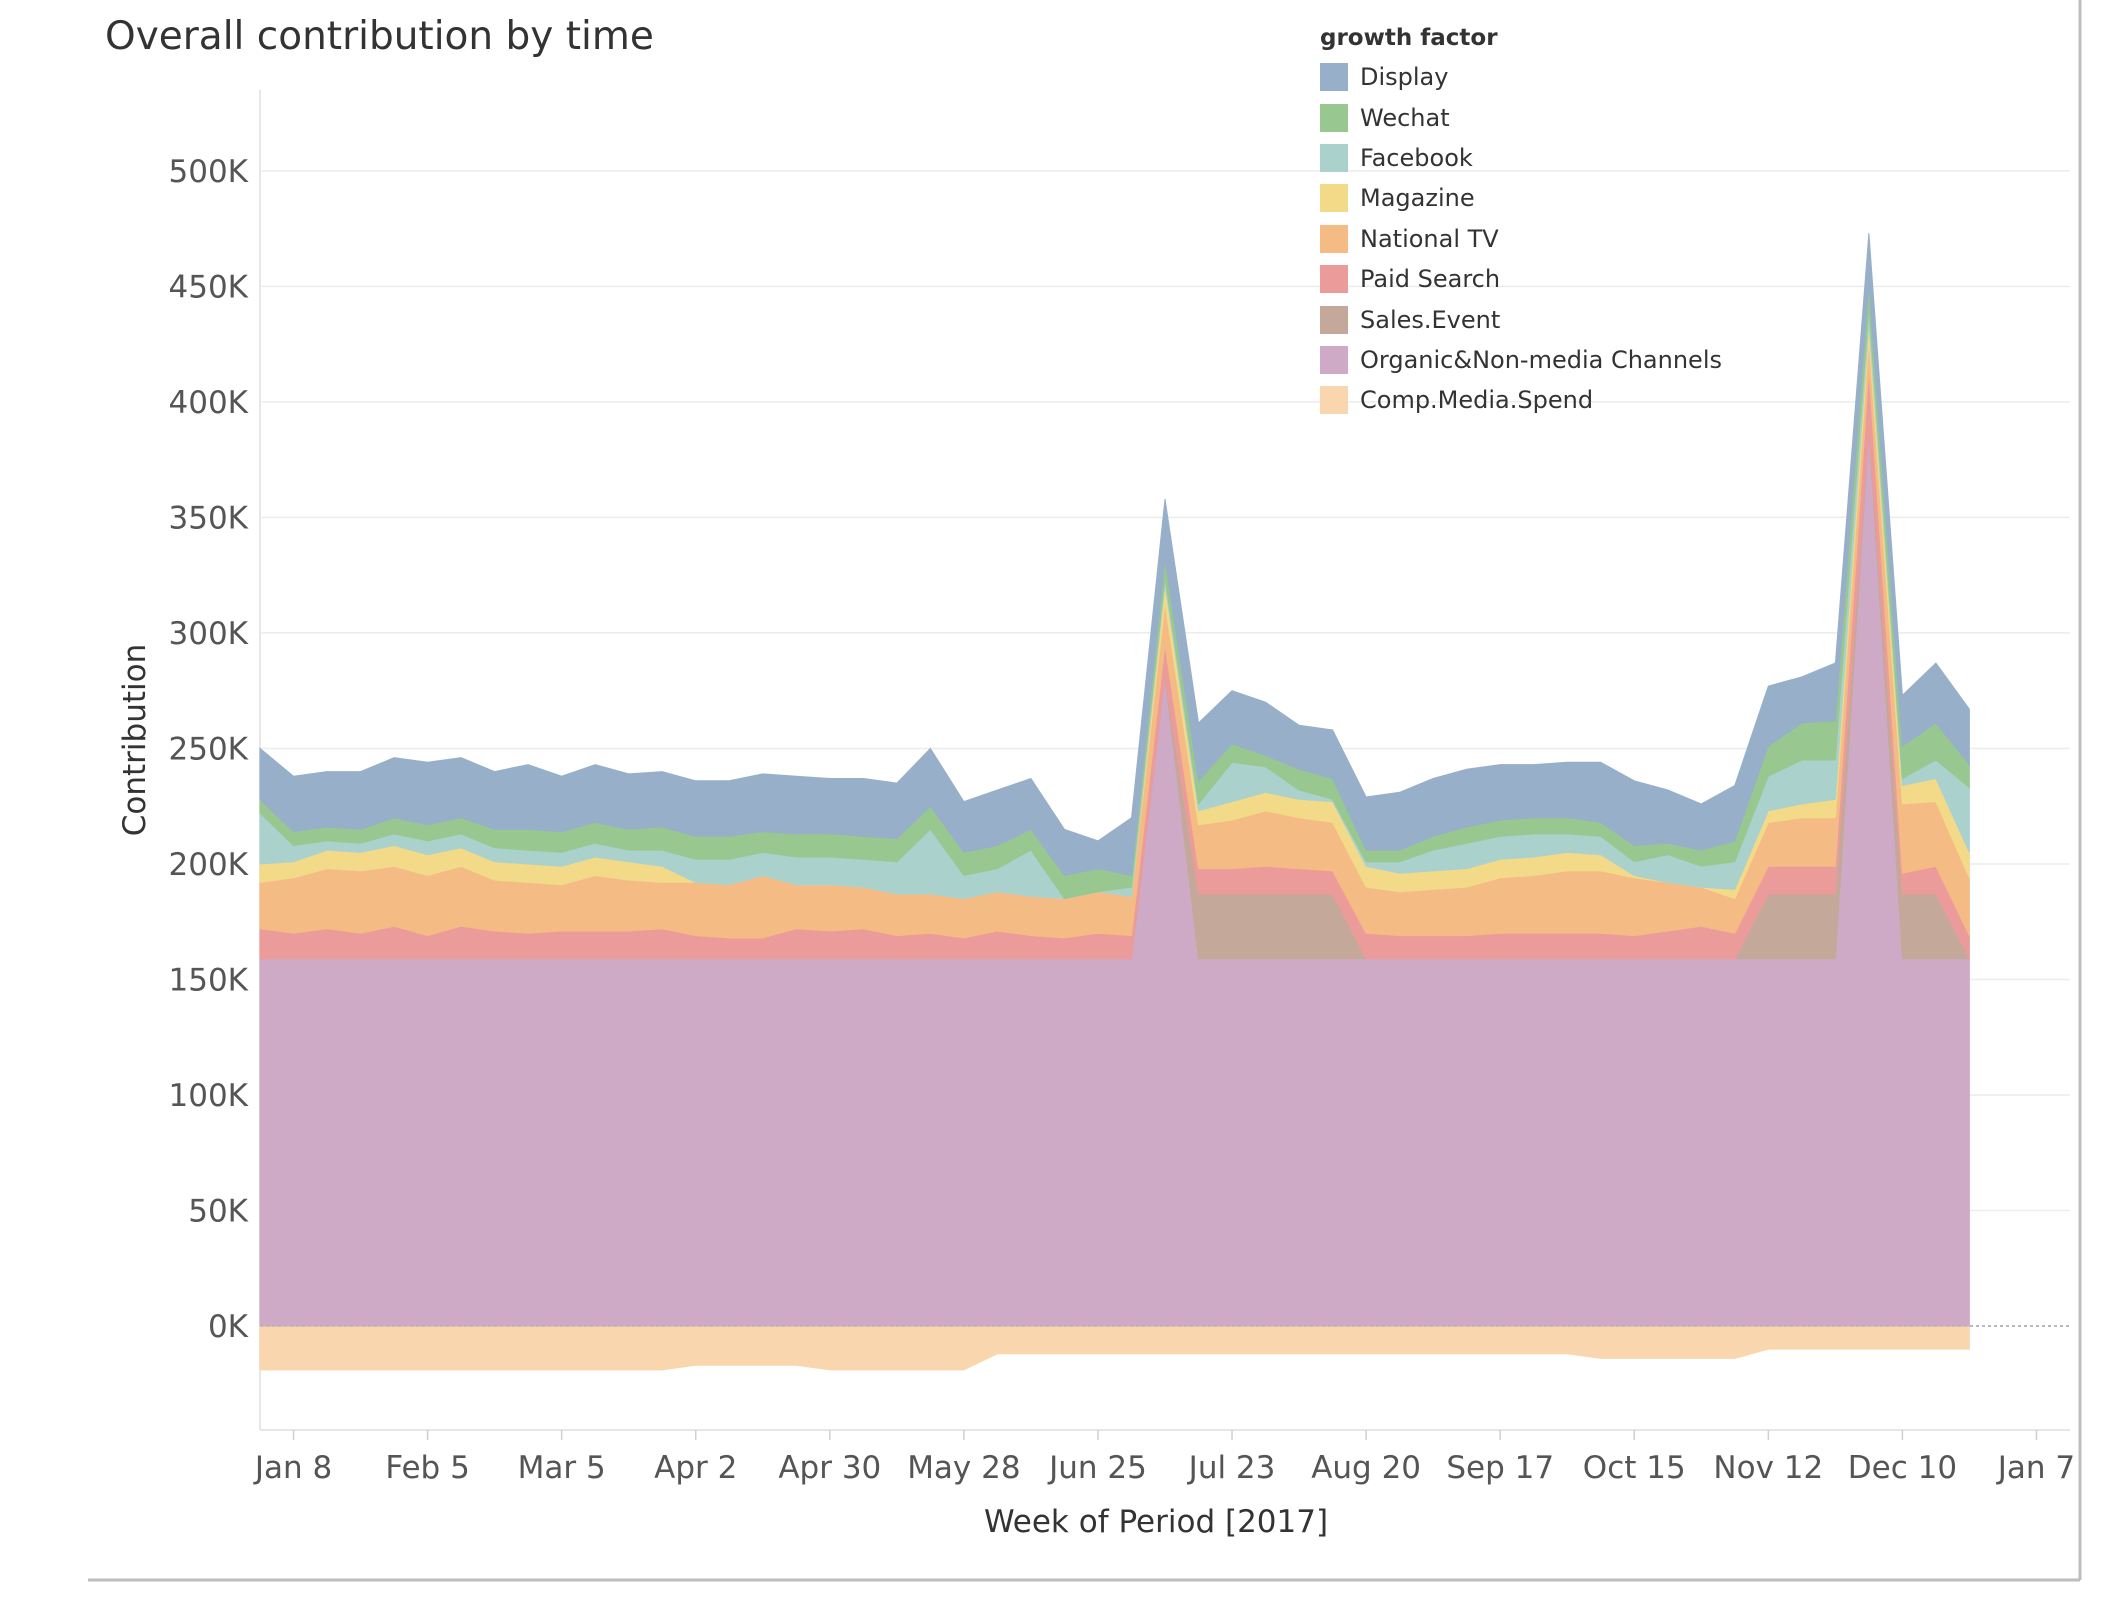 The image size is (2114, 1598). Describe the element at coordinates (209, 287) in the screenshot. I see `y-tick-label: 450K` at that location.